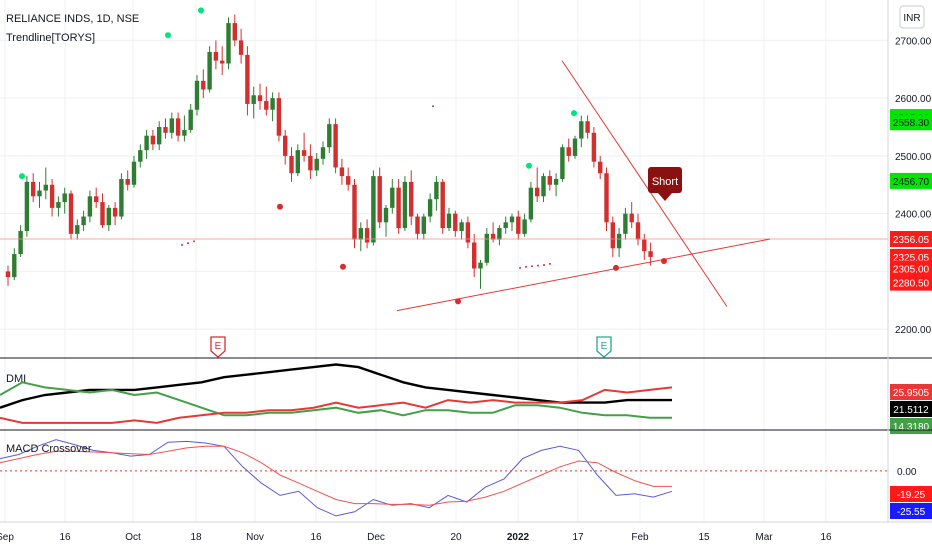 This screenshot has height=550, width=932. Describe the element at coordinates (665, 197) in the screenshot. I see `short-signal-pointer` at that location.